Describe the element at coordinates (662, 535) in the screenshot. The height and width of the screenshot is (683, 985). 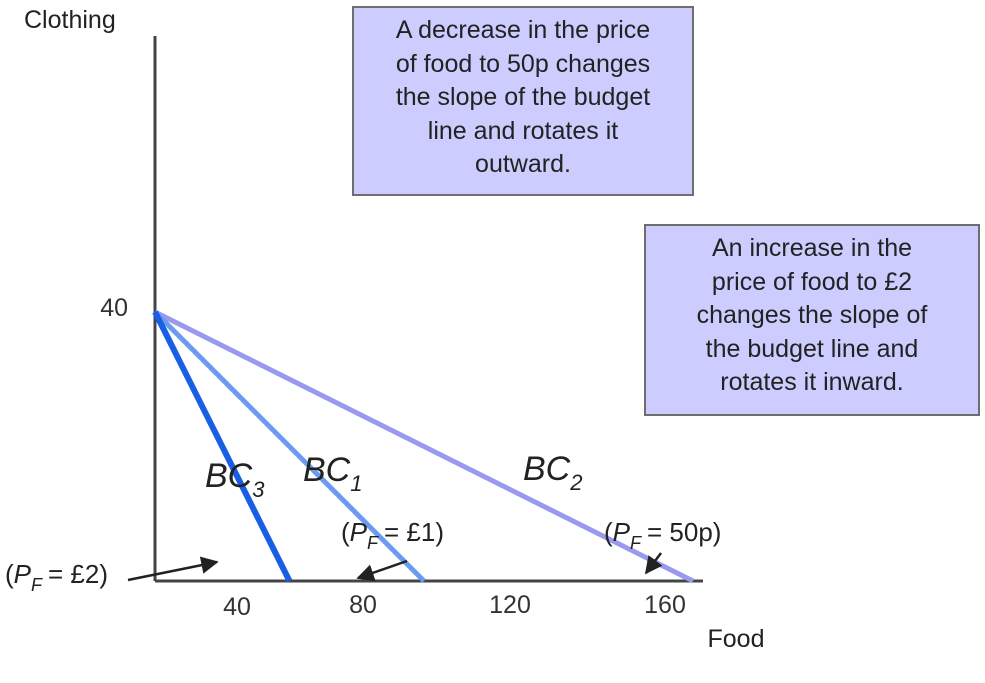
I see `price-label-bc2: (PF = 50p)` at that location.